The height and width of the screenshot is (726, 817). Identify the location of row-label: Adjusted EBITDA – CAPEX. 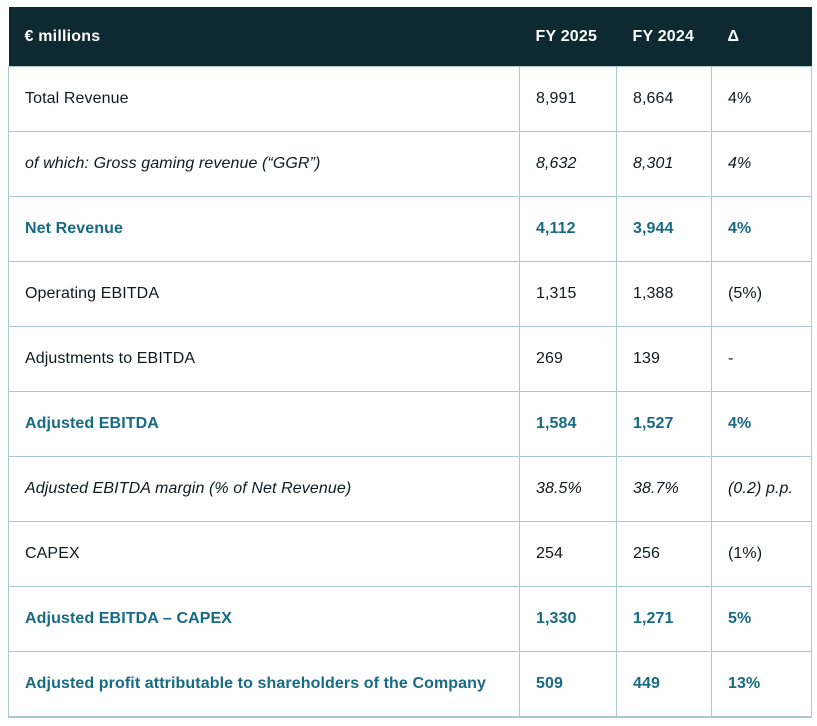
(264, 619).